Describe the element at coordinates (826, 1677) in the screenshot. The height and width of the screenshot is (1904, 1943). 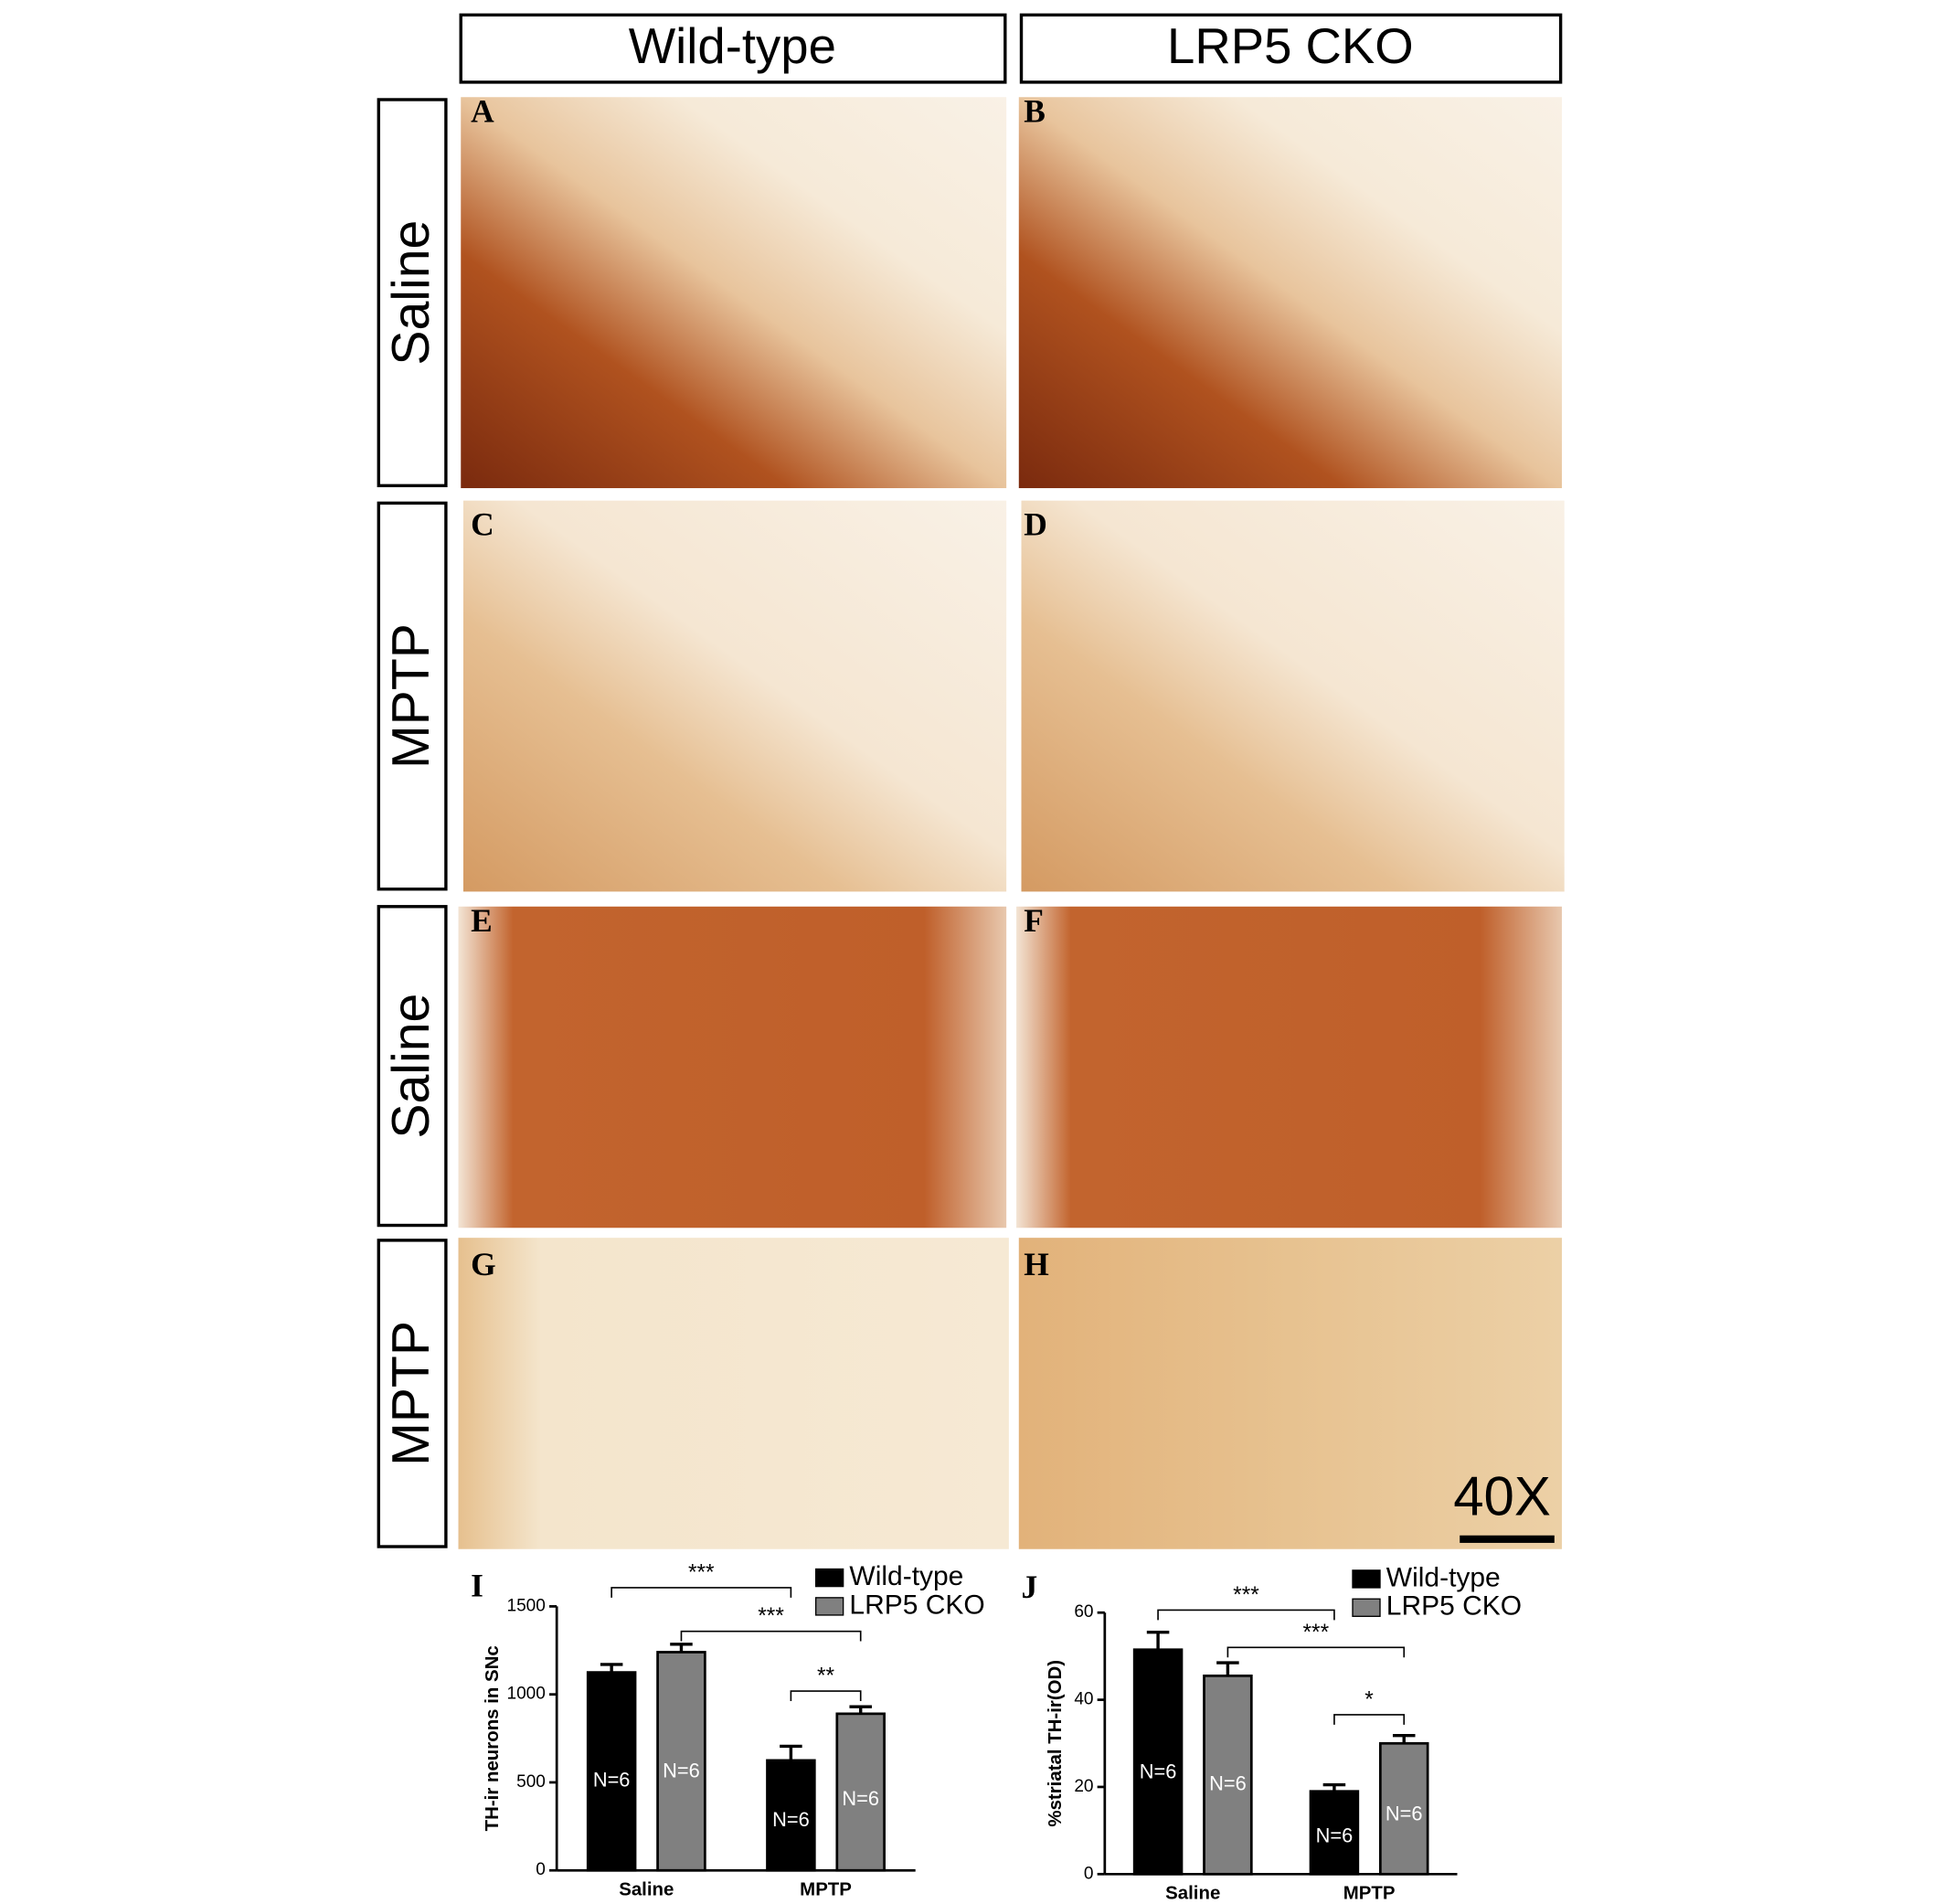
I see `significance-label: **` at that location.